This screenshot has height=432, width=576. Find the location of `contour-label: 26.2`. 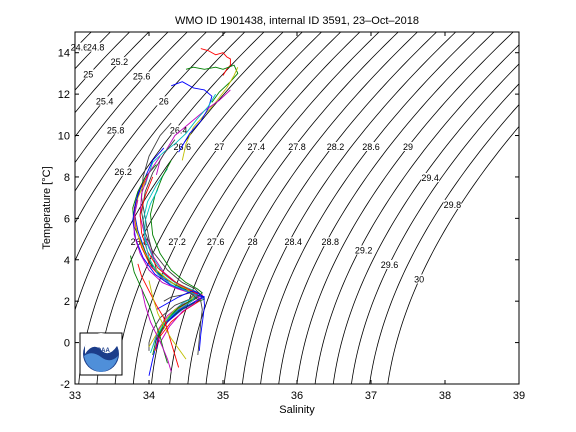

contour-label: 26.2 is located at coordinates (123, 172).